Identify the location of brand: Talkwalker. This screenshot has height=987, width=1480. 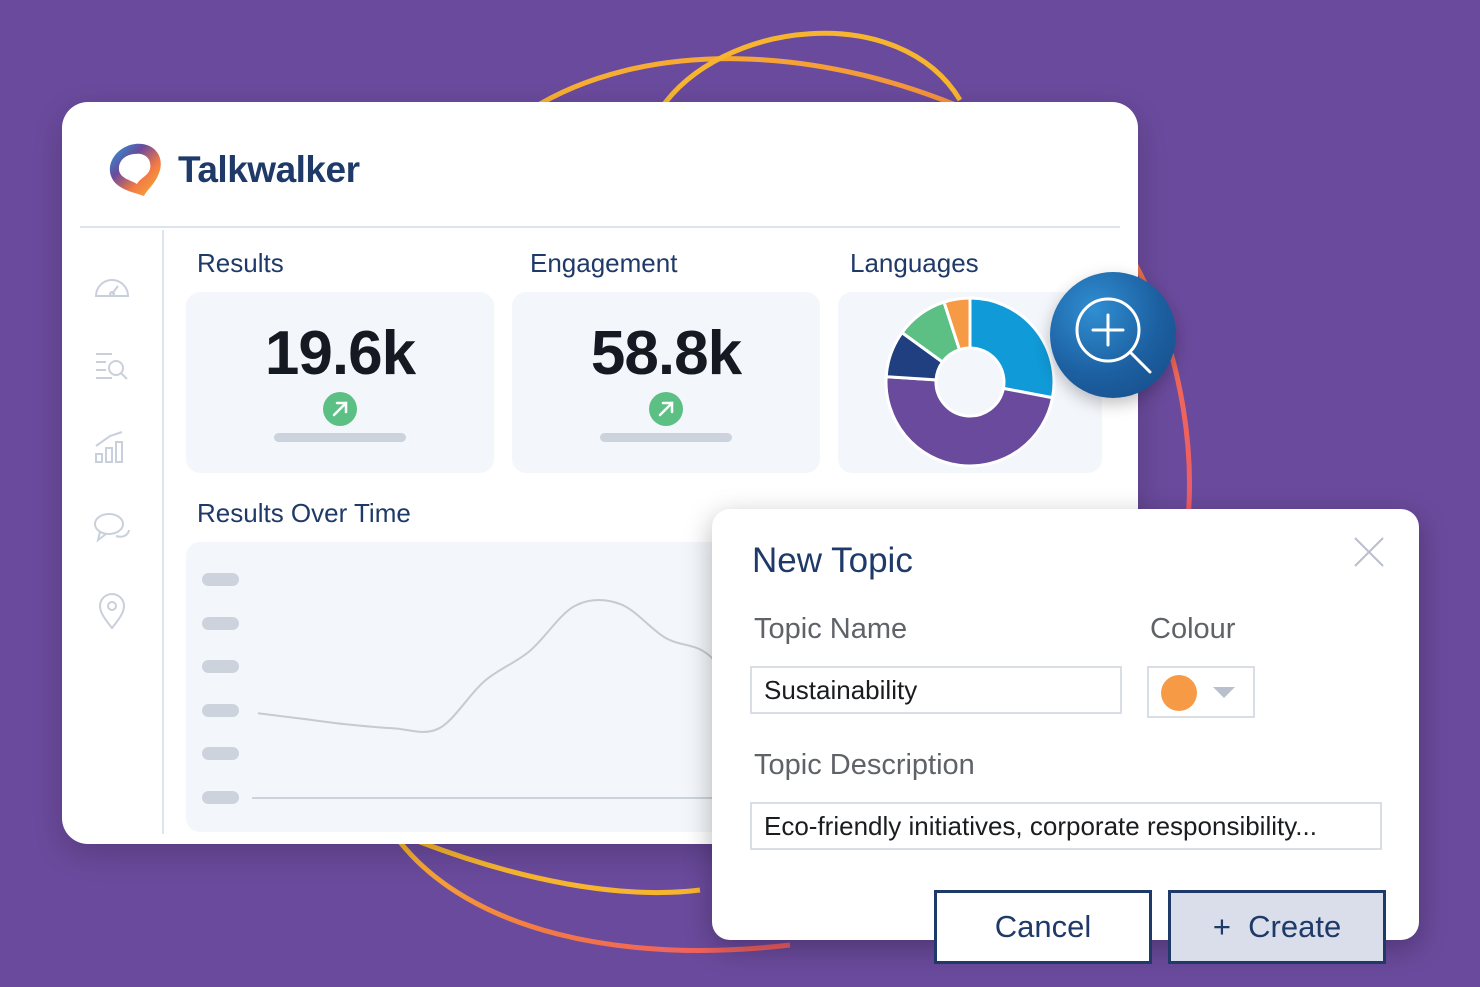
(232, 170).